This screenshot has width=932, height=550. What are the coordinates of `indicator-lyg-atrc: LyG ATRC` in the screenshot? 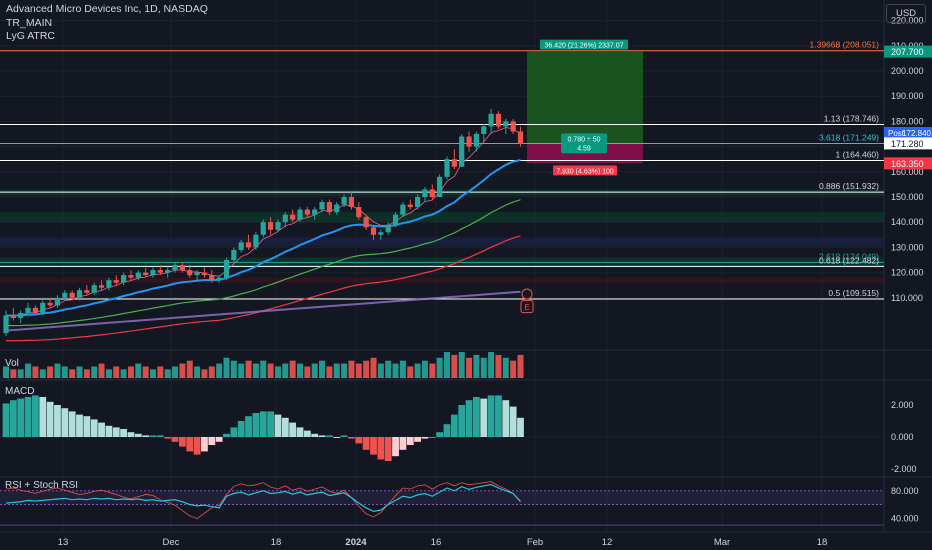 It's located at (31, 36).